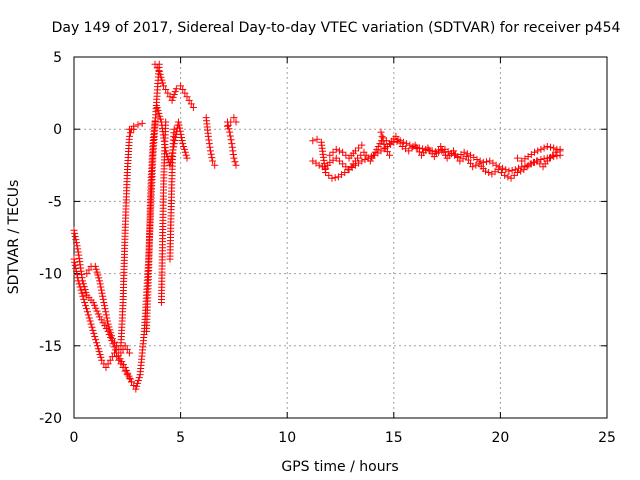 The width and height of the screenshot is (640, 480). What do you see at coordinates (57, 58) in the screenshot?
I see `y-tick-label: 5` at bounding box center [57, 58].